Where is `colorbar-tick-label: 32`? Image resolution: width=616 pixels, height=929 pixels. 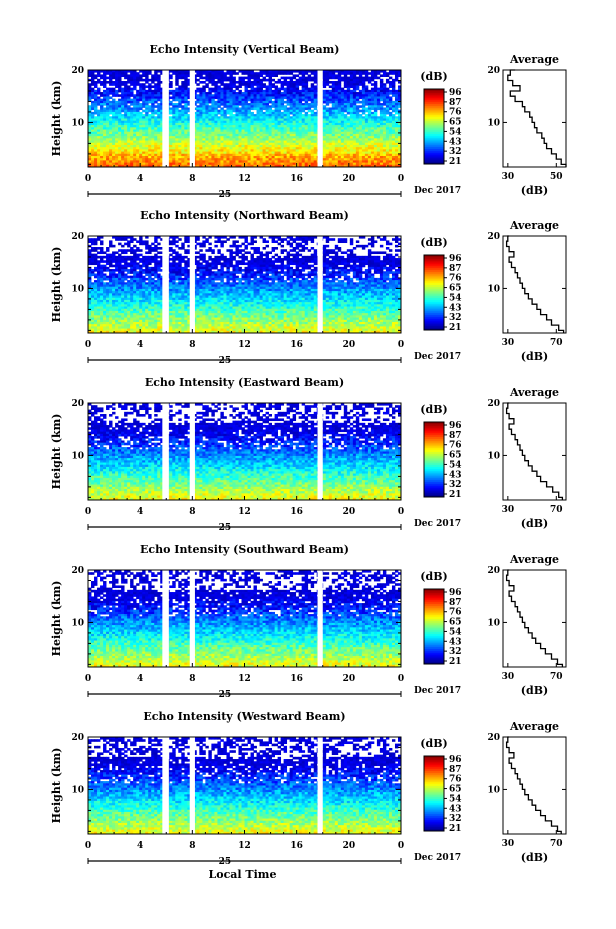
colorbar-tick-label: 32 is located at coordinates (455, 652).